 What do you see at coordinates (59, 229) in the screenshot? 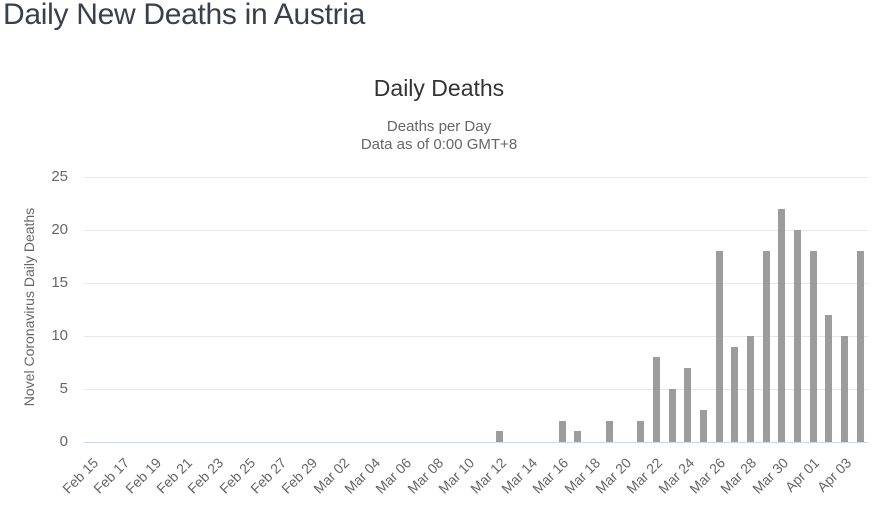
I see `y-axis-tick-label: 20` at bounding box center [59, 229].